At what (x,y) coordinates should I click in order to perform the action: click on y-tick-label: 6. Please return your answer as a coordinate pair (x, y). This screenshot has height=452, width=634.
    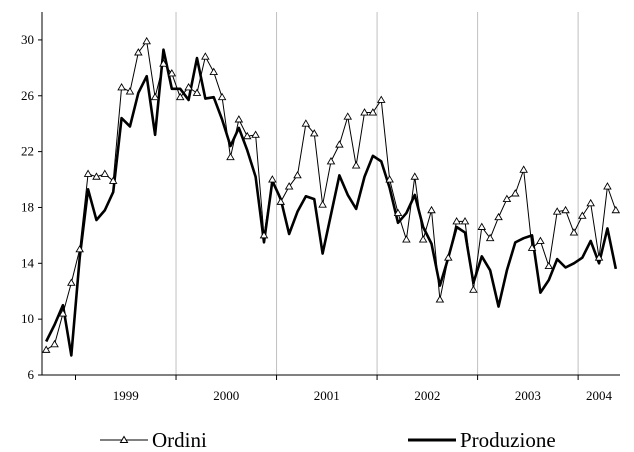
    Looking at the image, I should click on (31, 374).